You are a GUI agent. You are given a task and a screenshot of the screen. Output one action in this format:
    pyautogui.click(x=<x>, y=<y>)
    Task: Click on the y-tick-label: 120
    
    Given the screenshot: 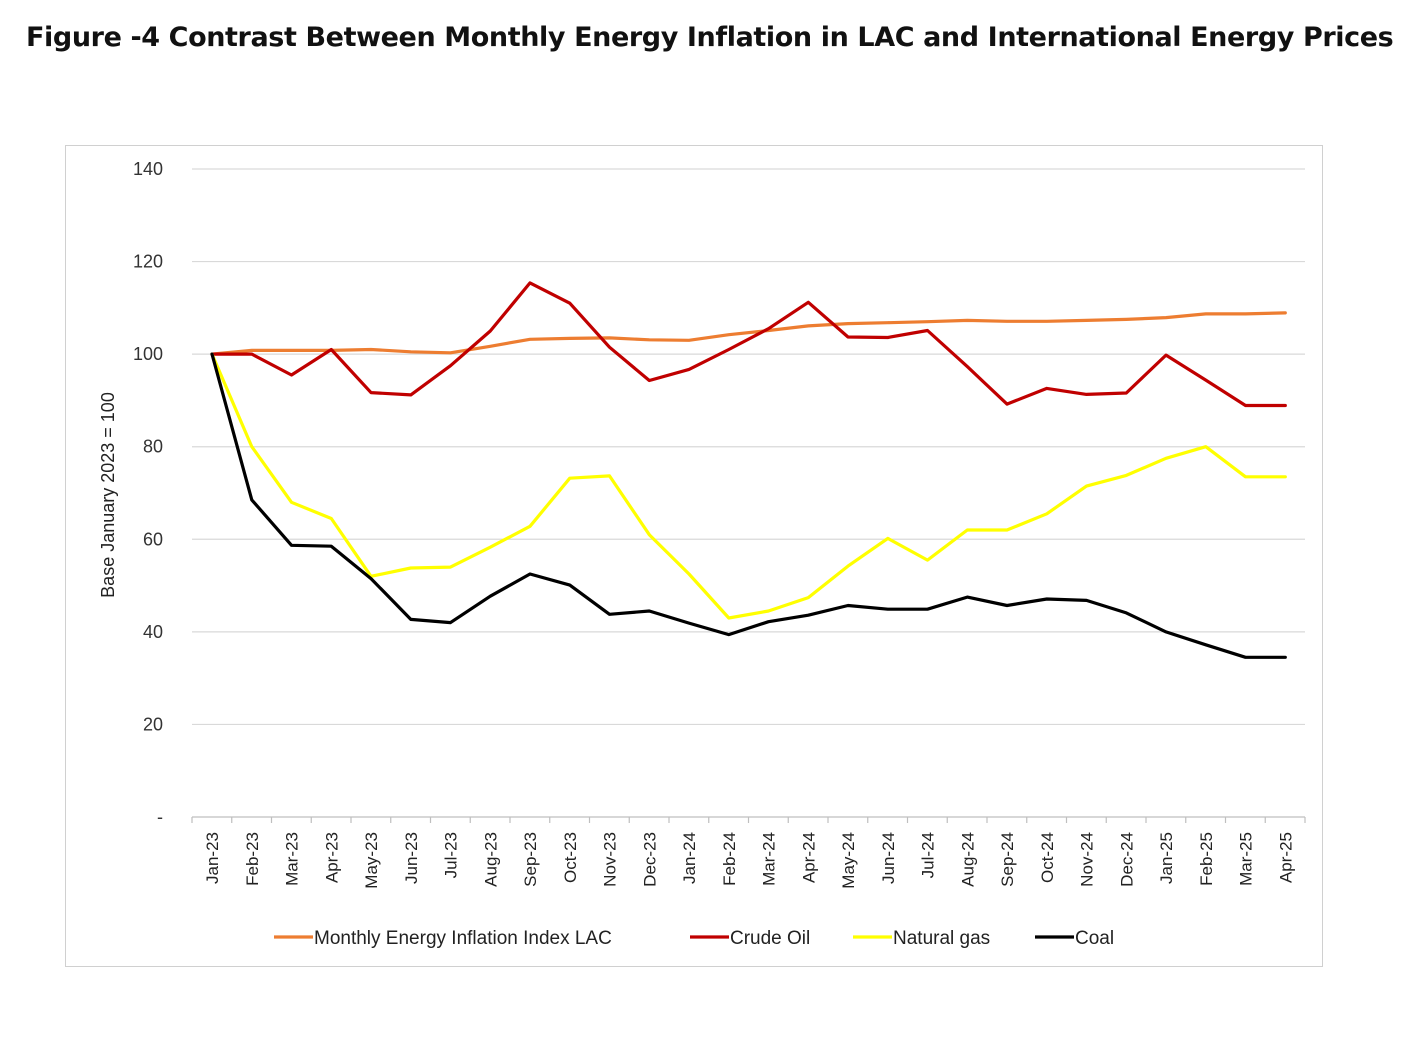 What is the action you would take?
    pyautogui.click(x=148, y=262)
    